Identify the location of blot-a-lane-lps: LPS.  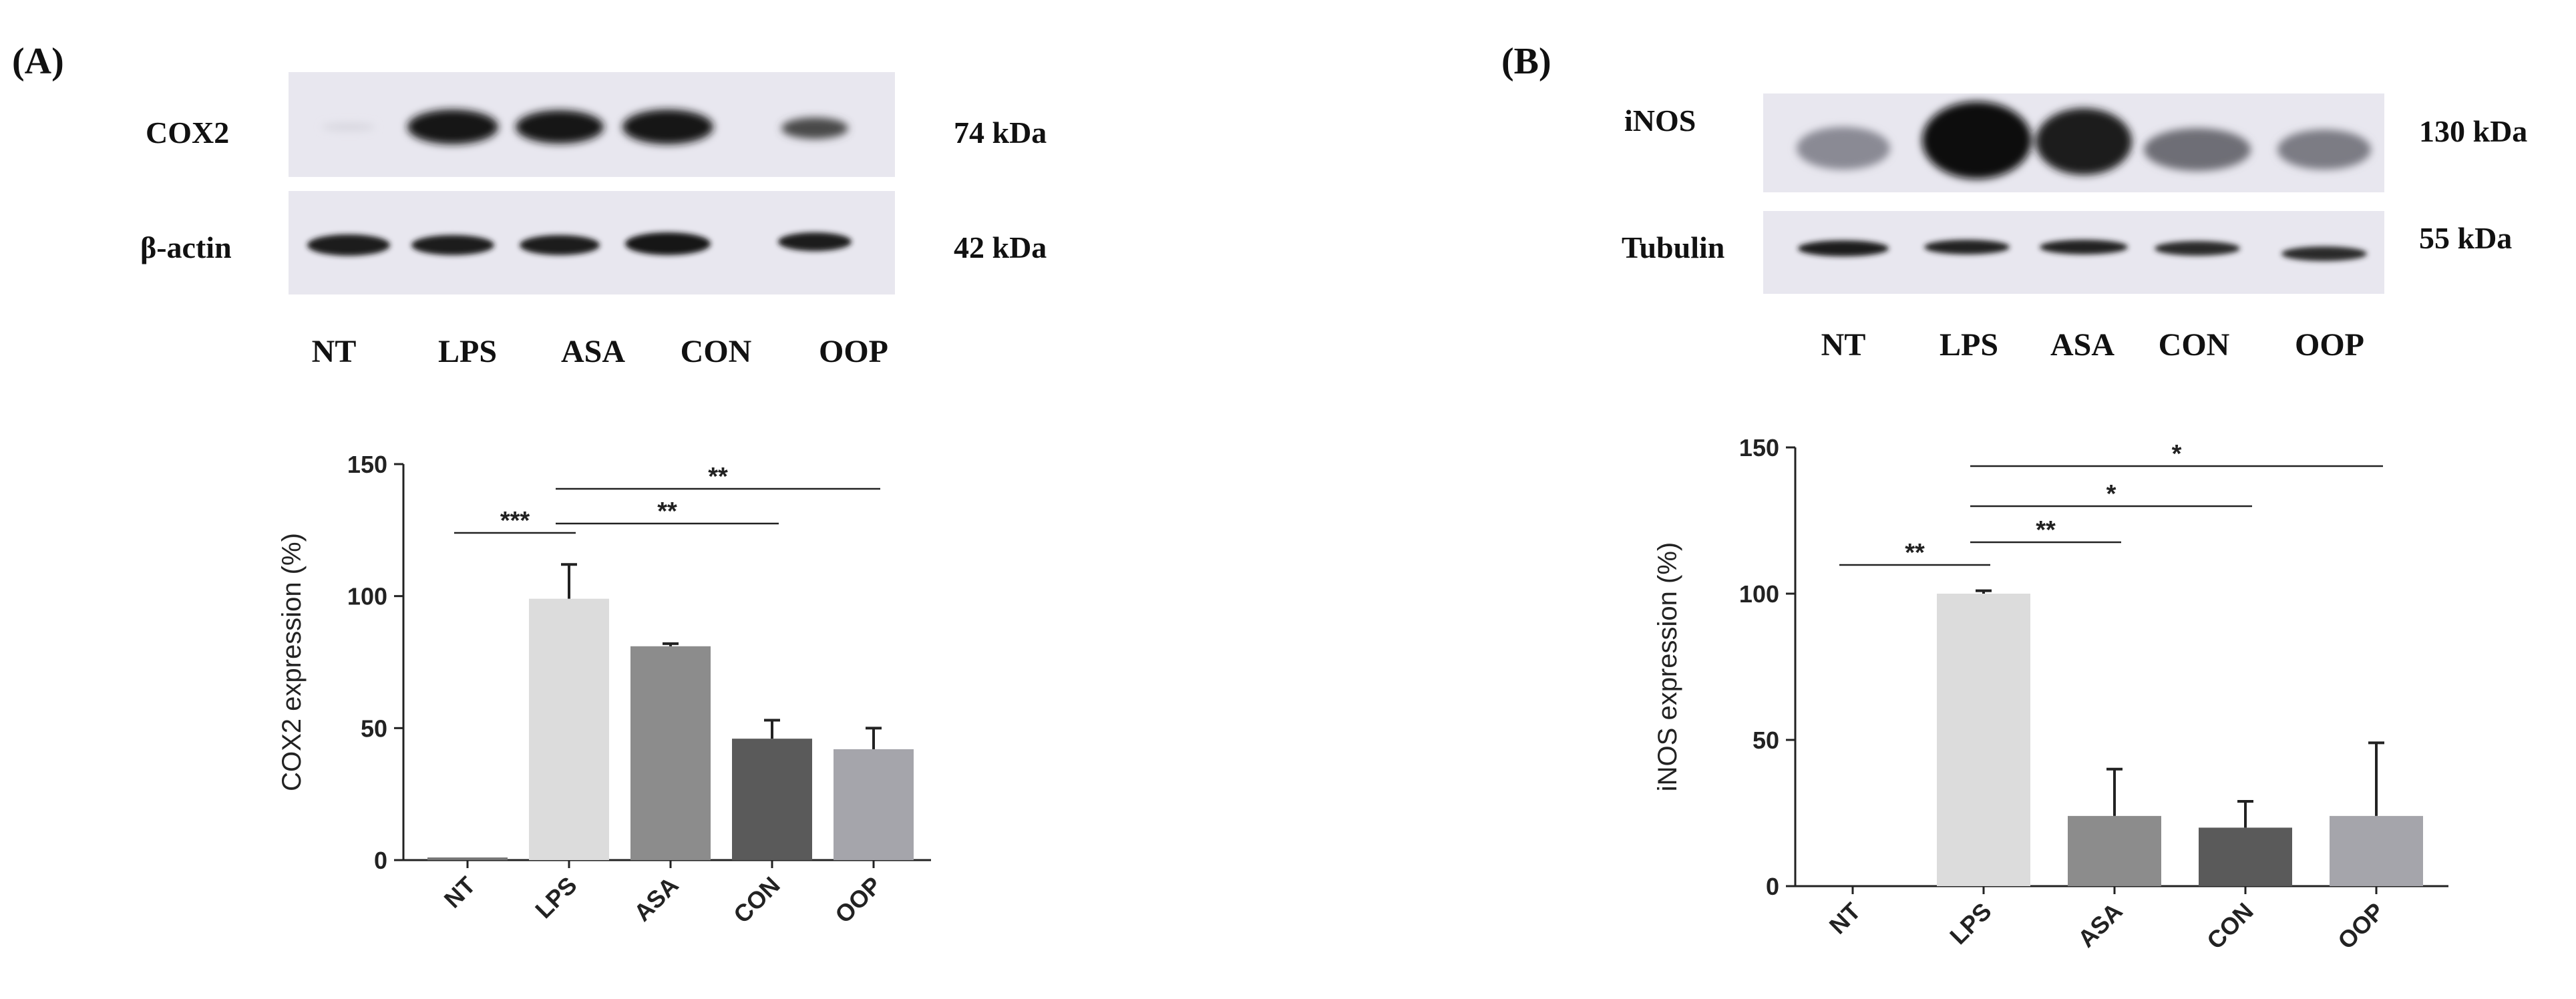
(467, 351).